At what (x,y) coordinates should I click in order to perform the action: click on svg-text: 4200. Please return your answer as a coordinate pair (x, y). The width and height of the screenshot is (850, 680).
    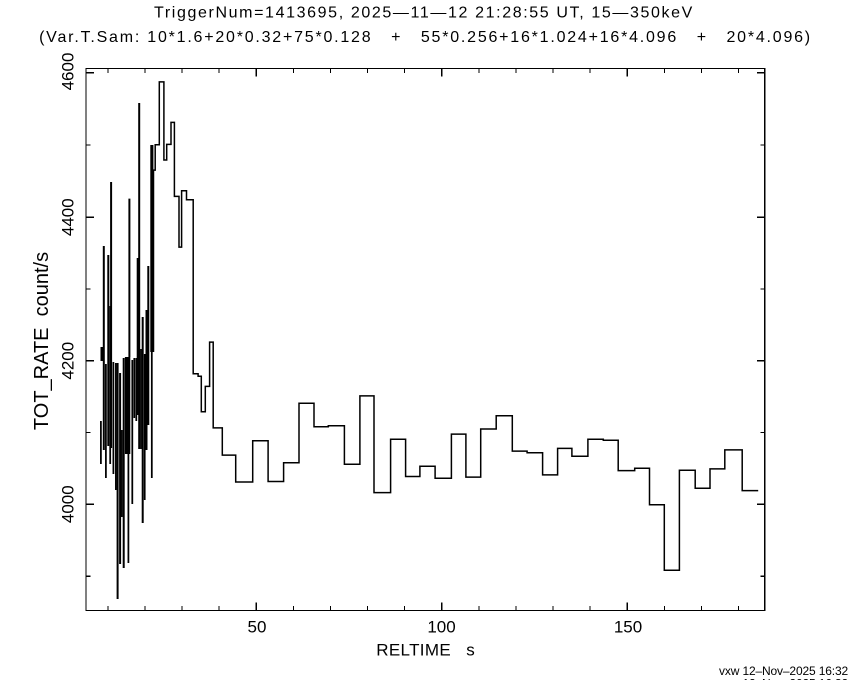
    Looking at the image, I should click on (68, 361).